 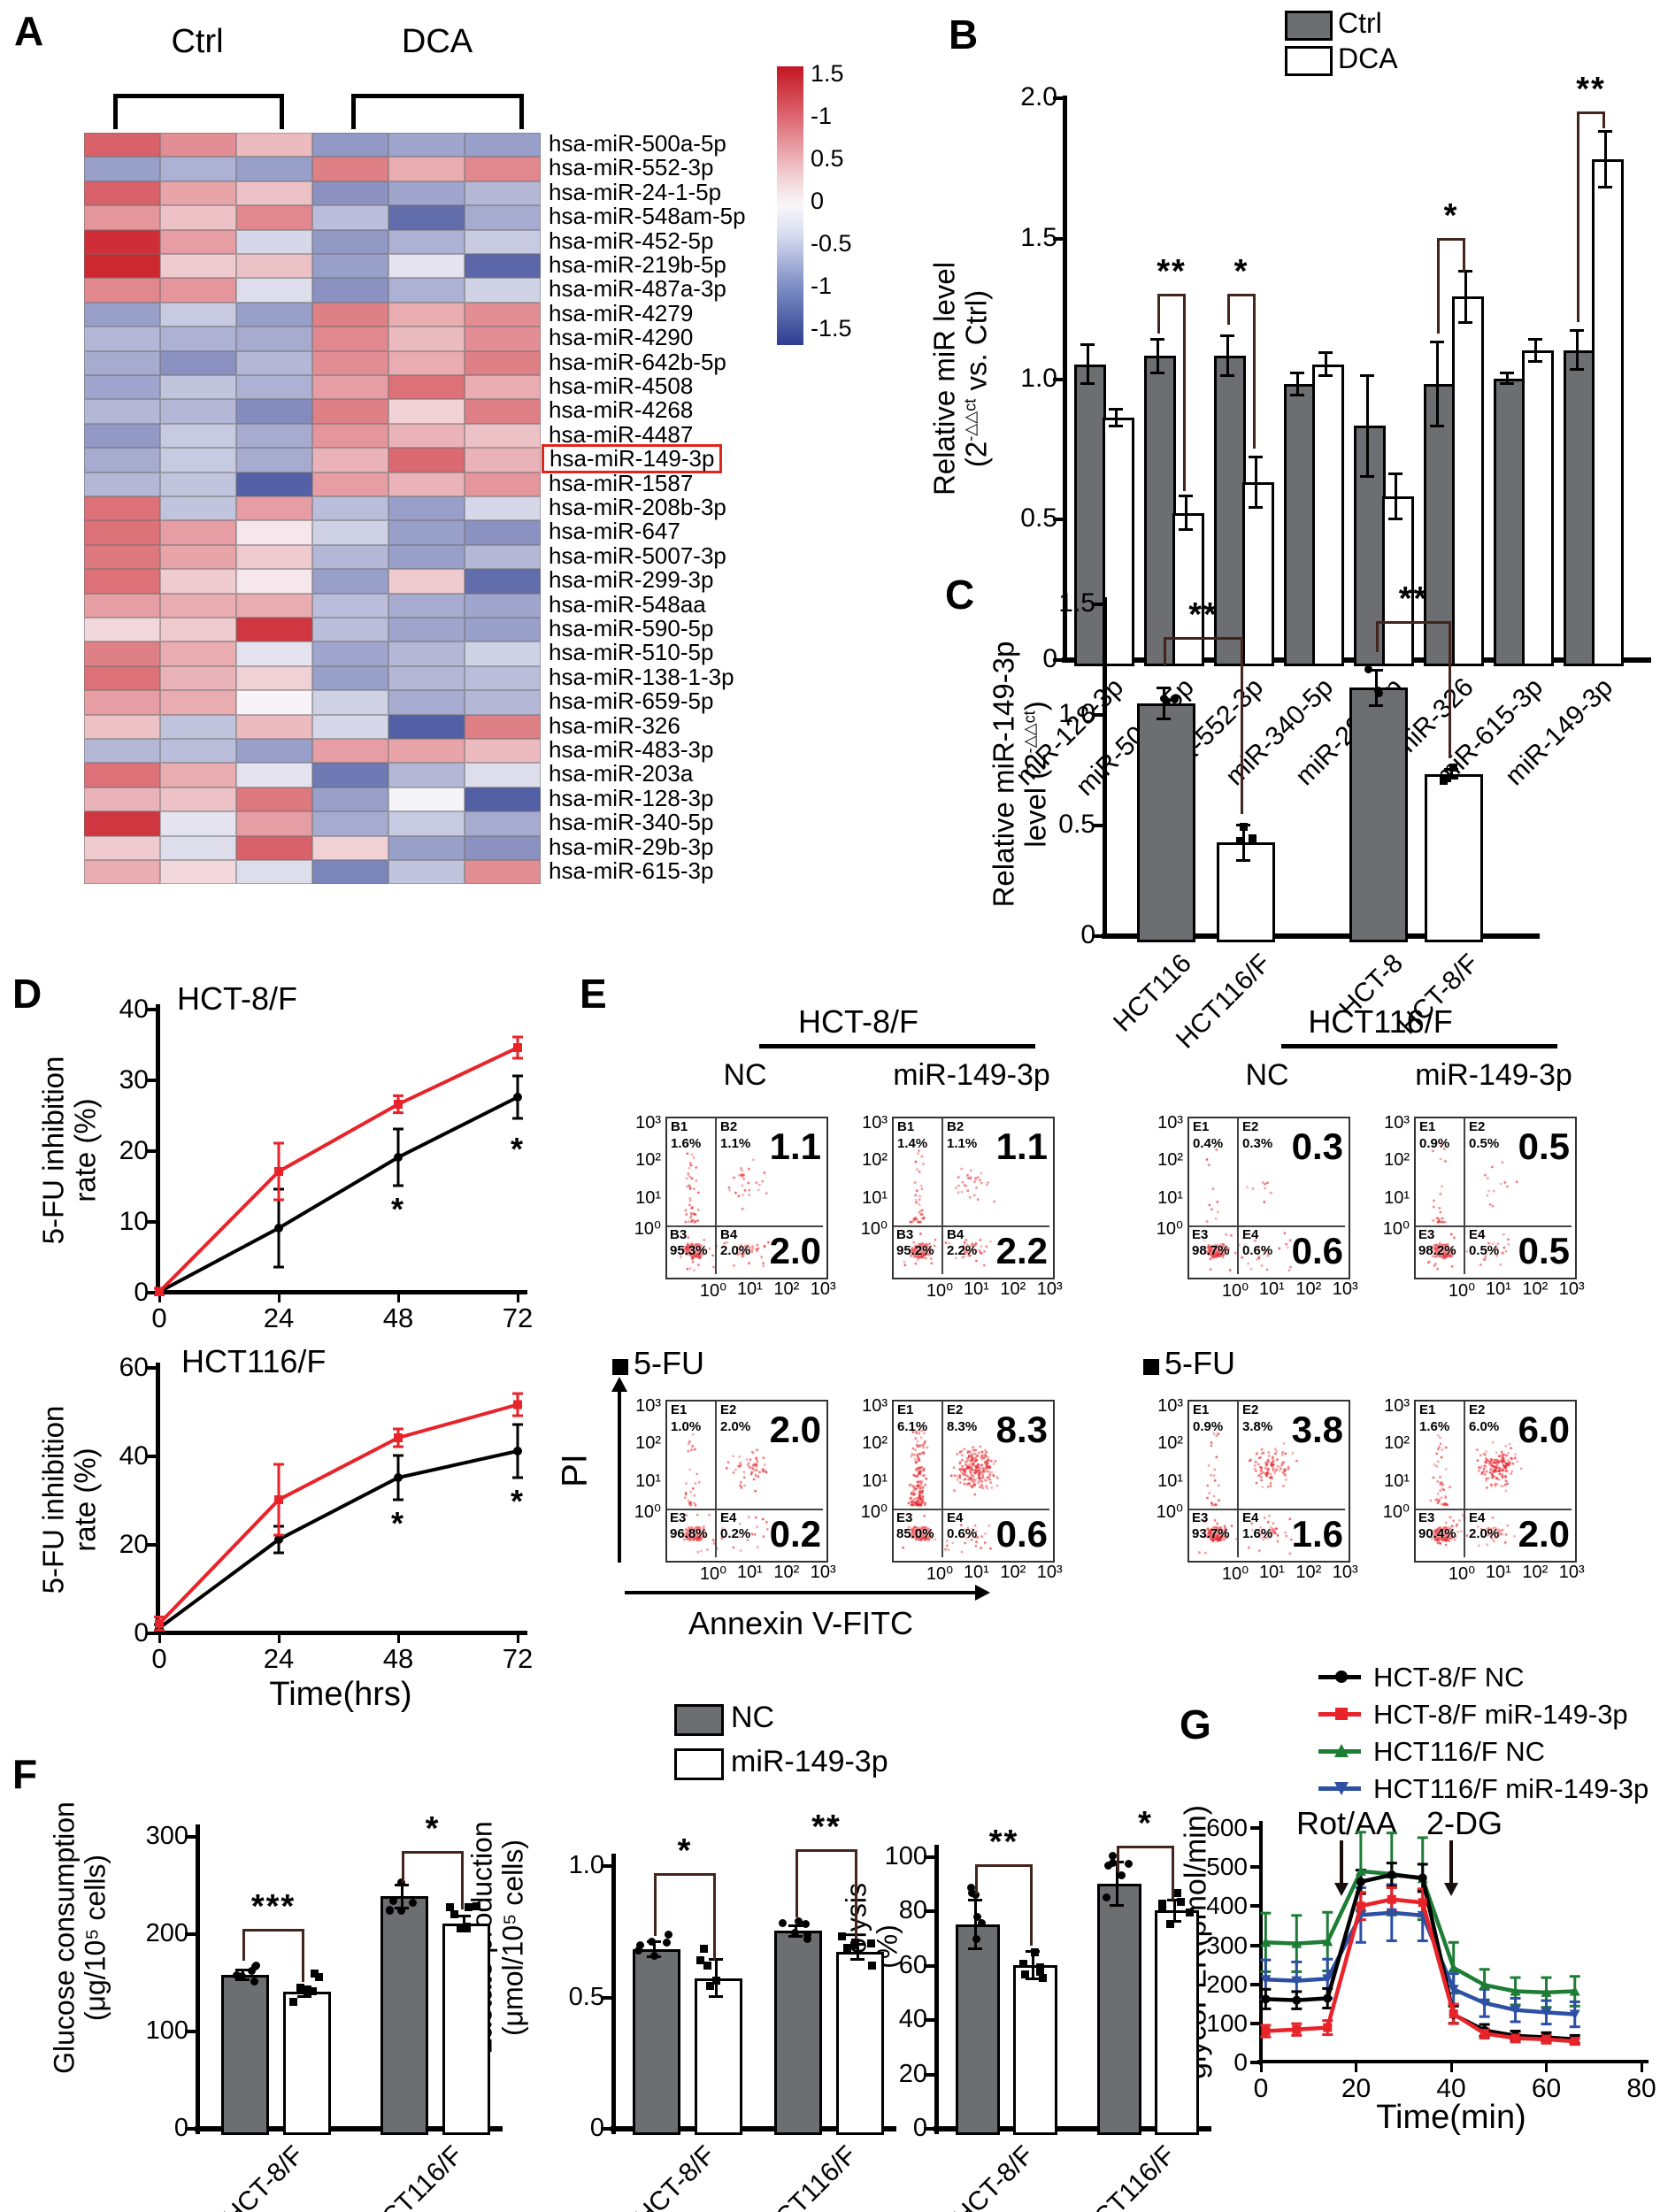 I want to click on legend-label-dca: DCA, so click(x=1368, y=58).